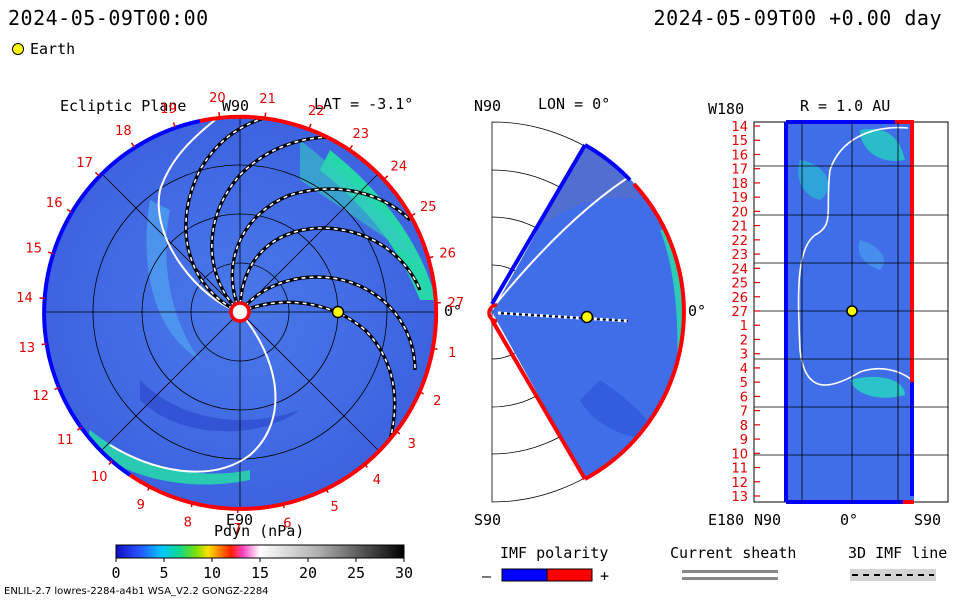  What do you see at coordinates (399, 167) in the screenshot?
I see `ecliptic-rim-tick-label: 24` at bounding box center [399, 167].